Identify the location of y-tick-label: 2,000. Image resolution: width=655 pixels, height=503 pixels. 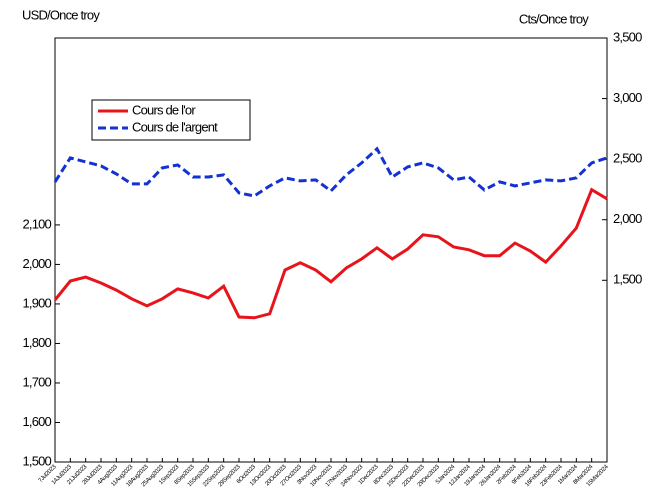
(36, 263).